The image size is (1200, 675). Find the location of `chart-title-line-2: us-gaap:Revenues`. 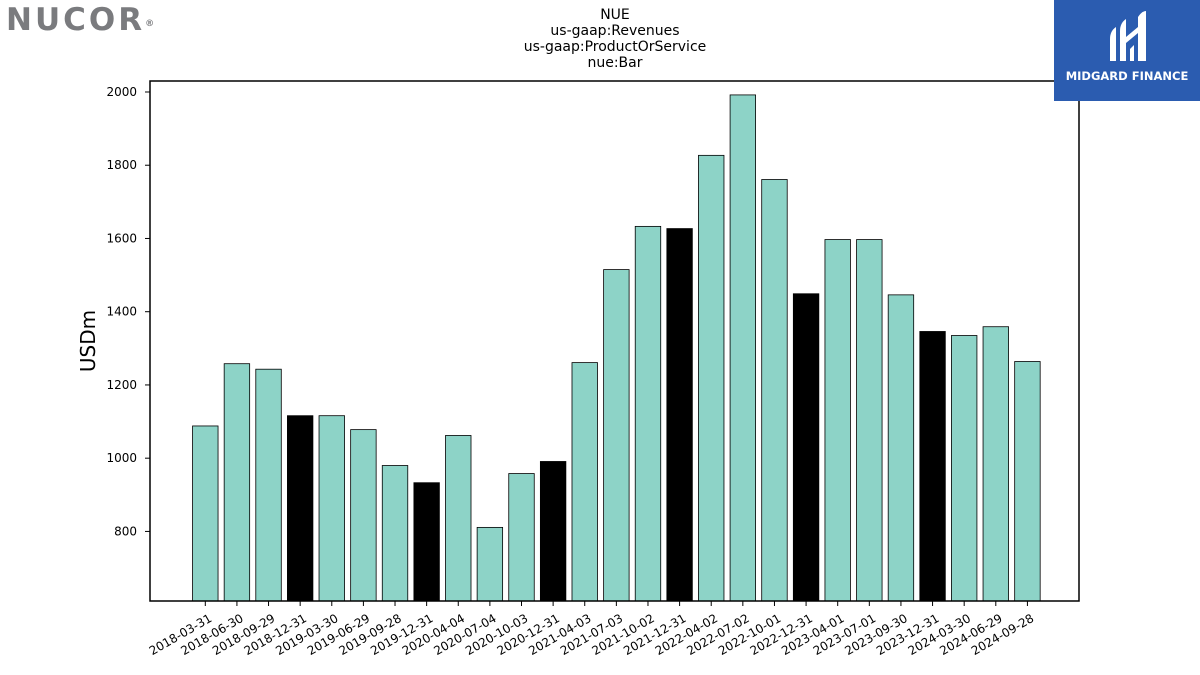

chart-title-line-2: us-gaap:Revenues is located at coordinates (615, 31).